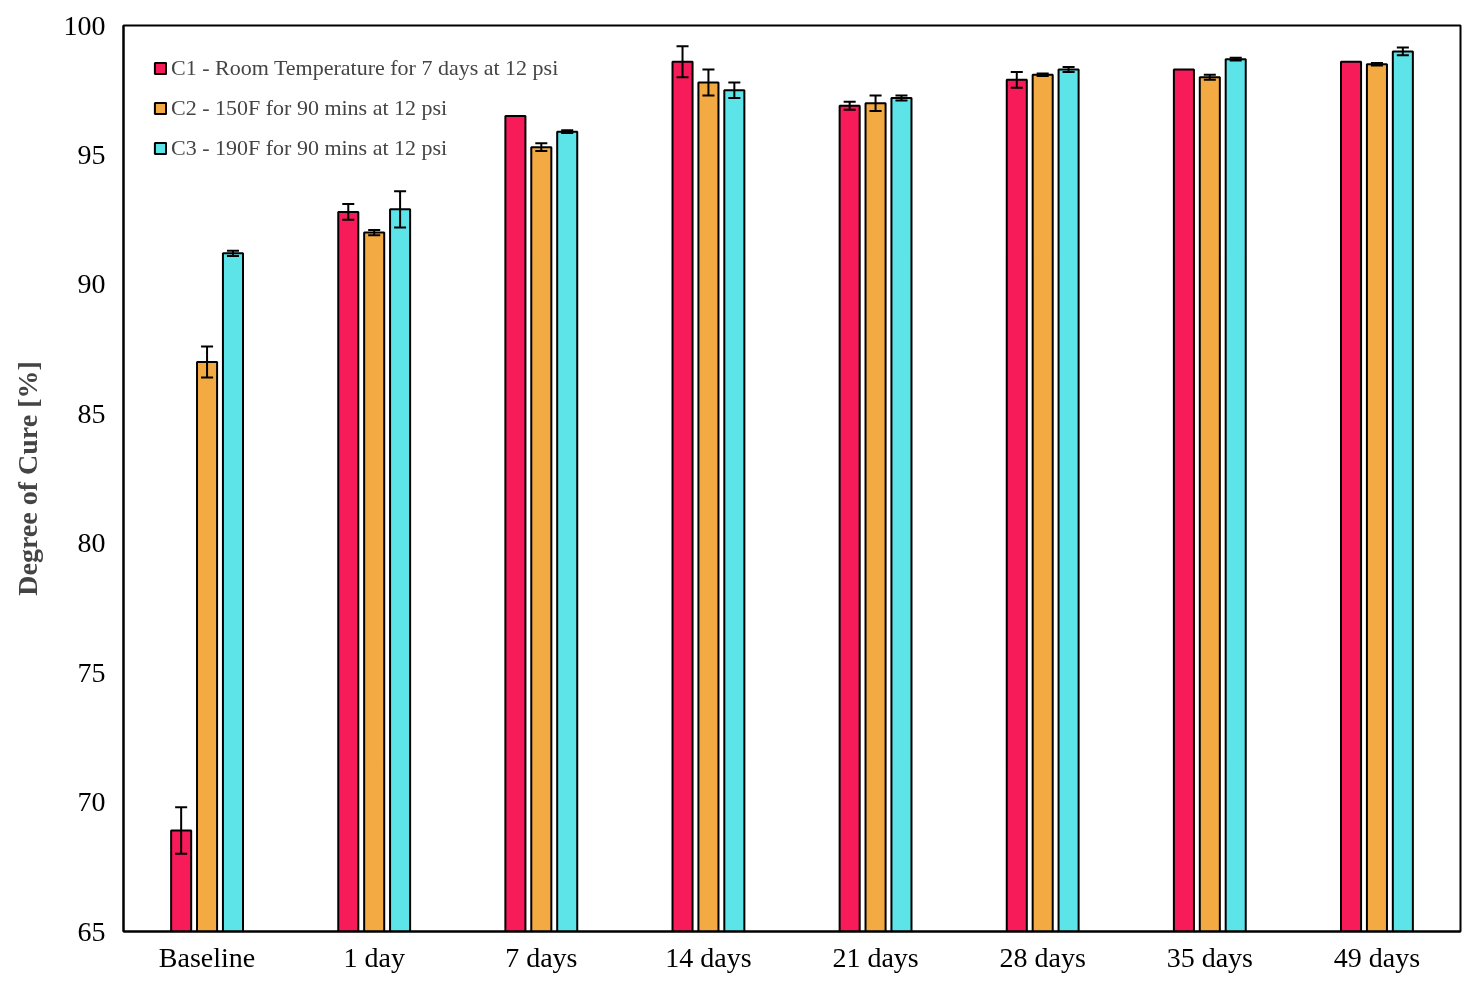 The height and width of the screenshot is (985, 1465). I want to click on y-tick-label: 80, so click(91, 543).